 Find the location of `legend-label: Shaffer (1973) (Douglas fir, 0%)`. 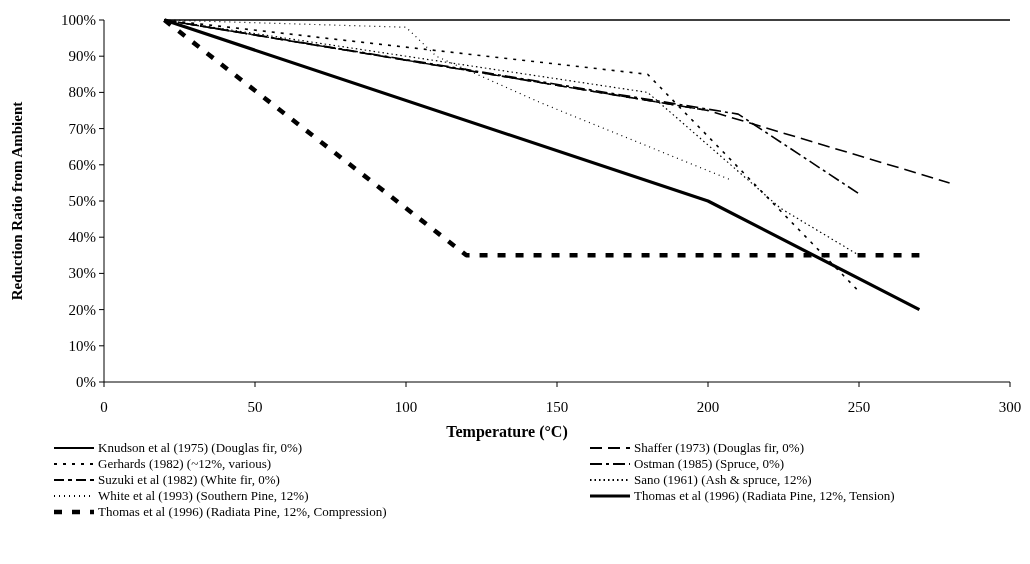

legend-label: Shaffer (1973) (Douglas fir, 0%) is located at coordinates (719, 447).